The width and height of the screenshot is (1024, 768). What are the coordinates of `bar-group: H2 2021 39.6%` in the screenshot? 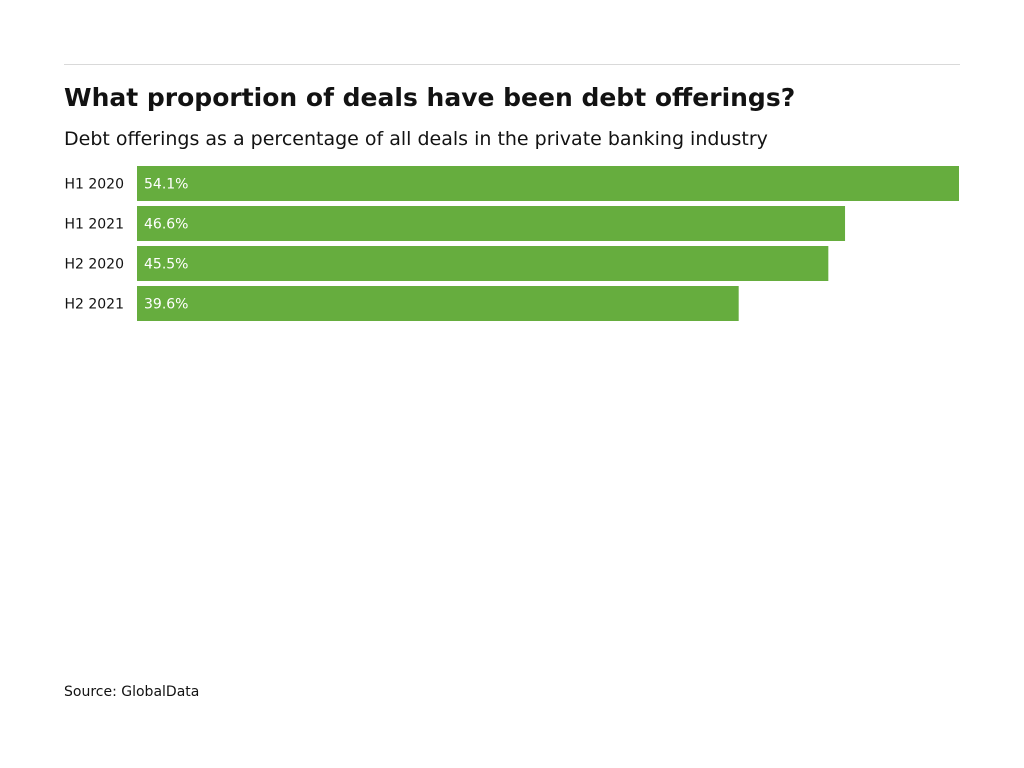 It's located at (401, 303).